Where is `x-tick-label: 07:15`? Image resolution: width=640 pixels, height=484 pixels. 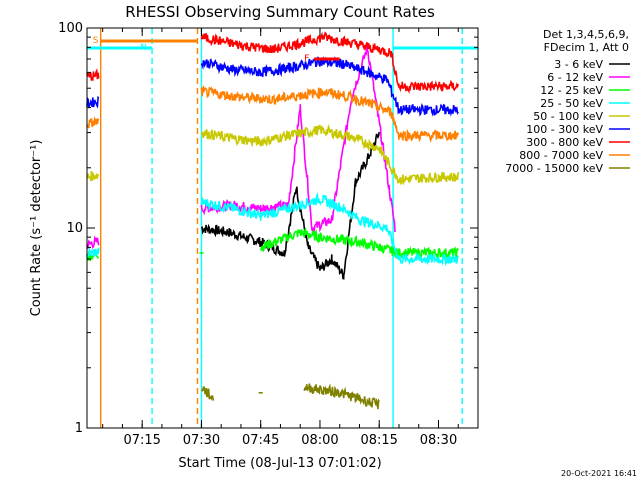
x-tick-label: 07:15 is located at coordinates (141, 440).